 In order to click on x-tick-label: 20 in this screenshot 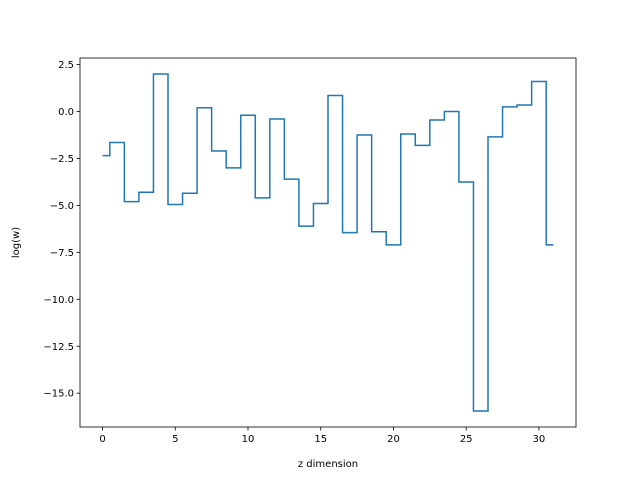, I will do `click(393, 439)`.